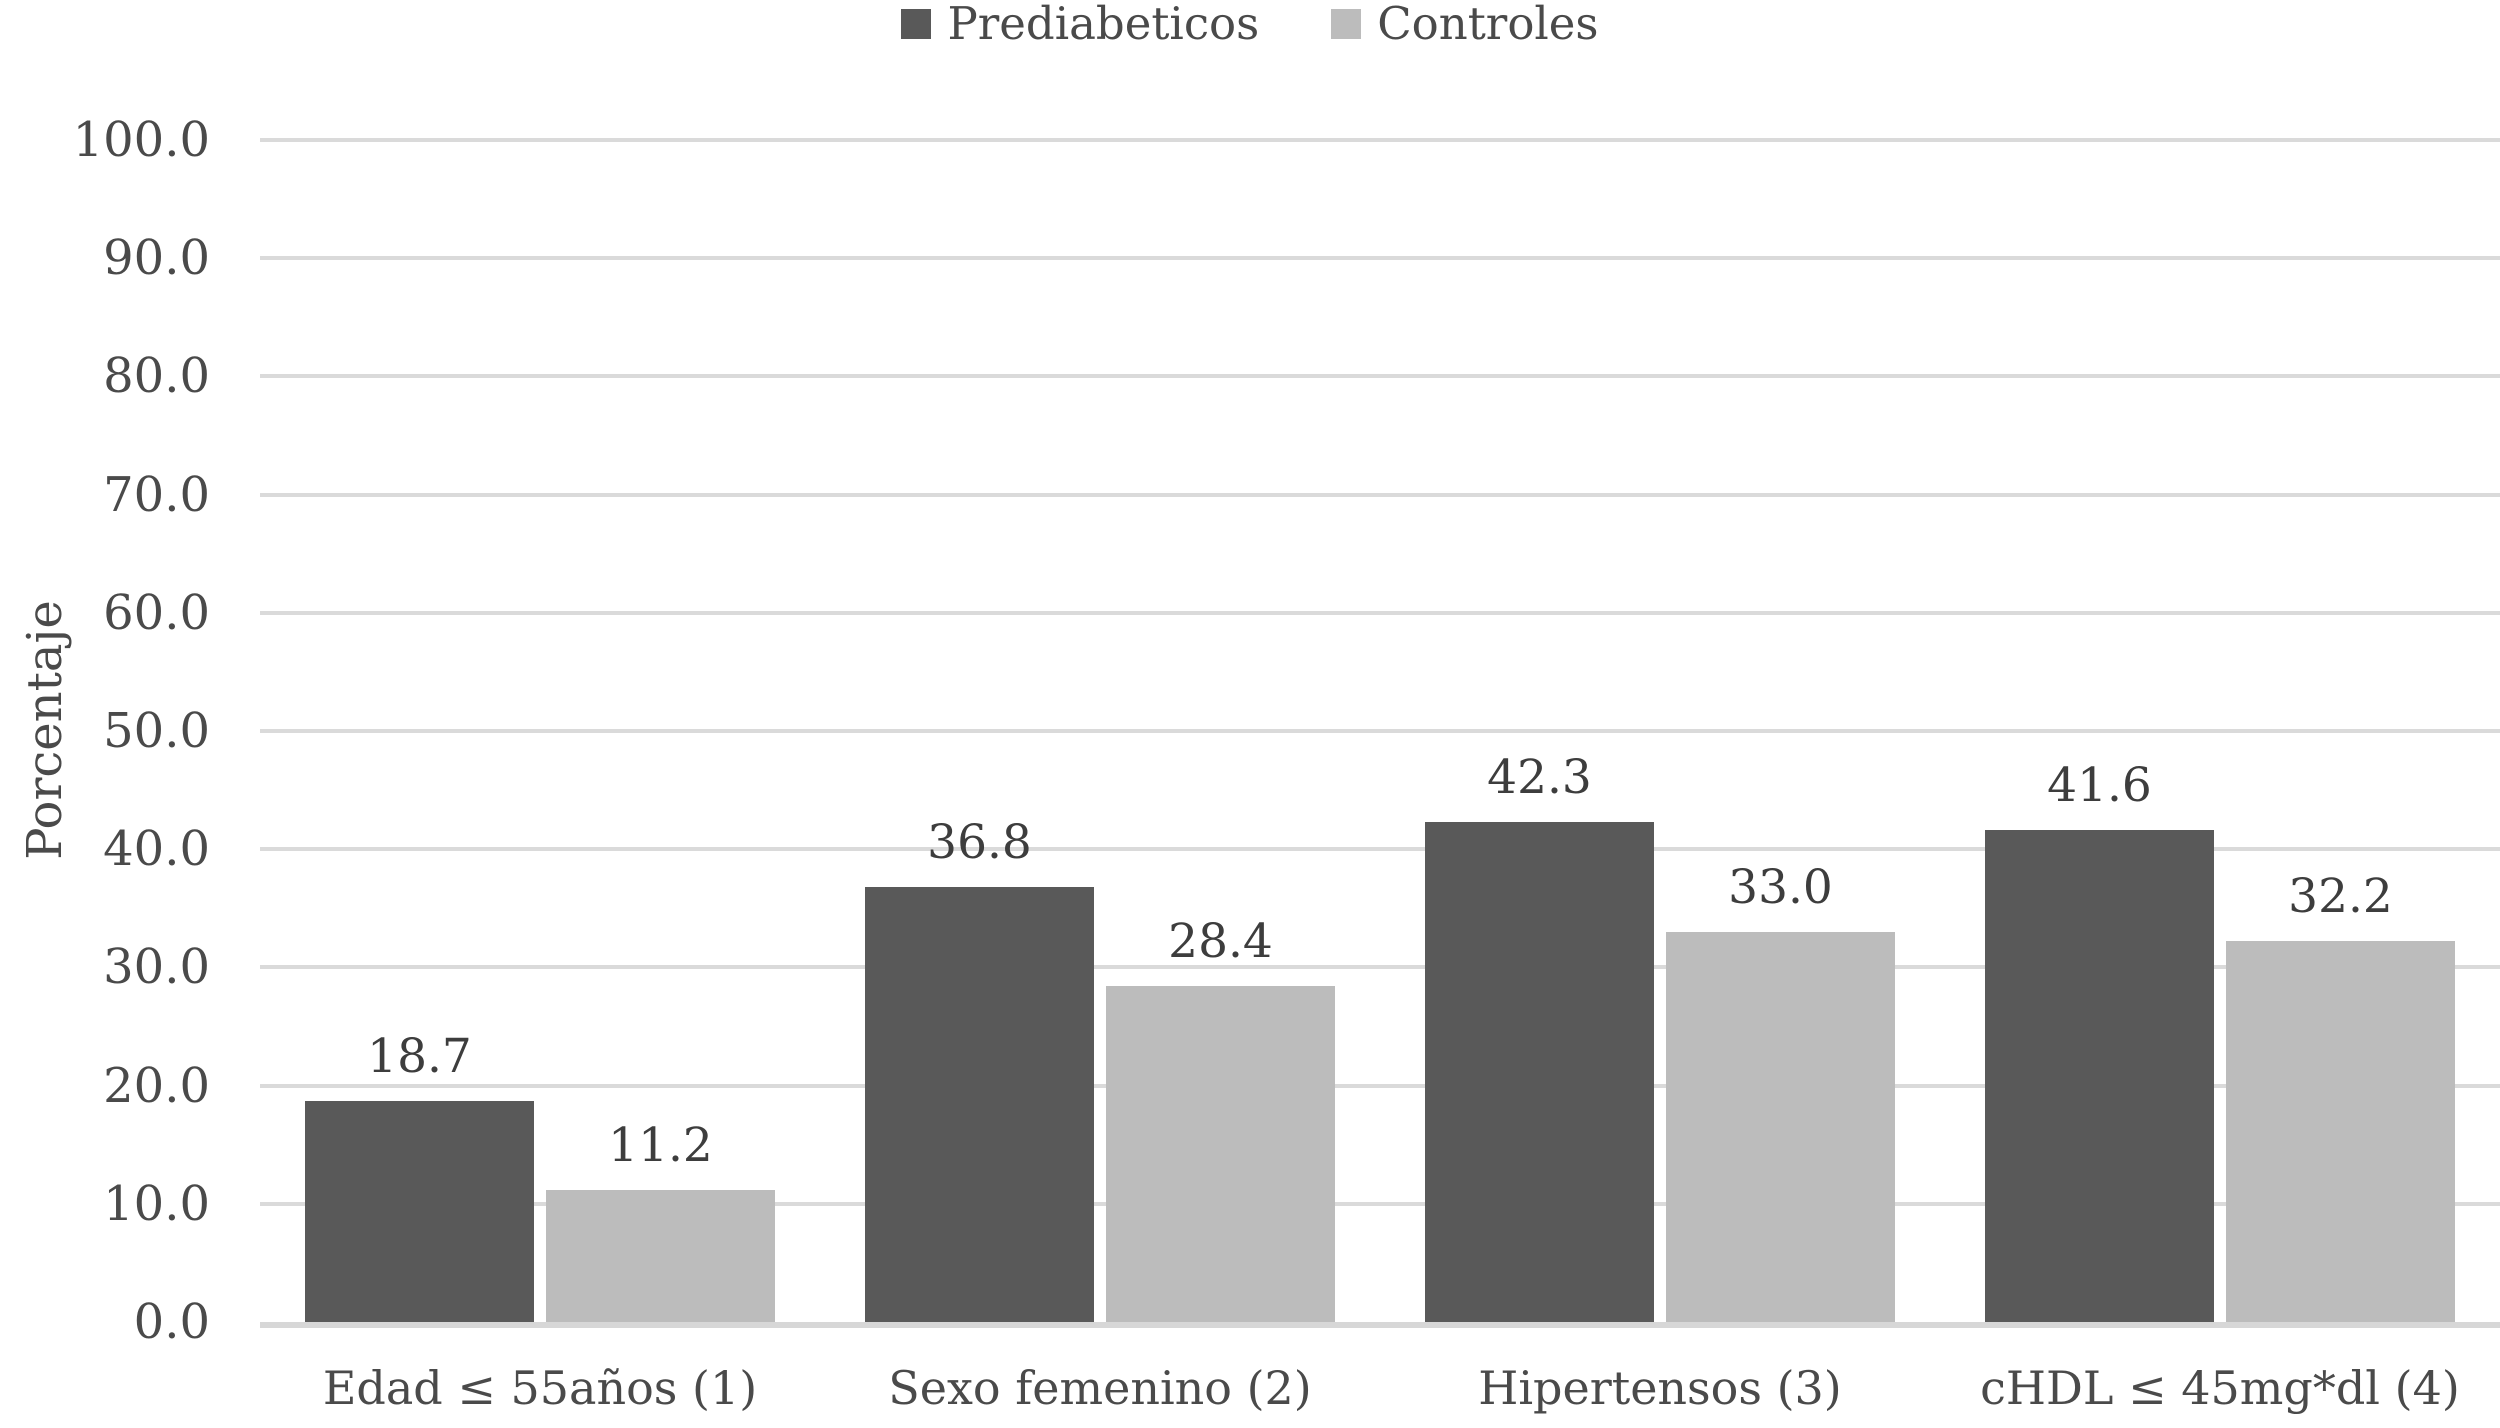 The width and height of the screenshot is (2500, 1428). Describe the element at coordinates (156, 613) in the screenshot. I see `y-tick-label-60: 60.0` at that location.